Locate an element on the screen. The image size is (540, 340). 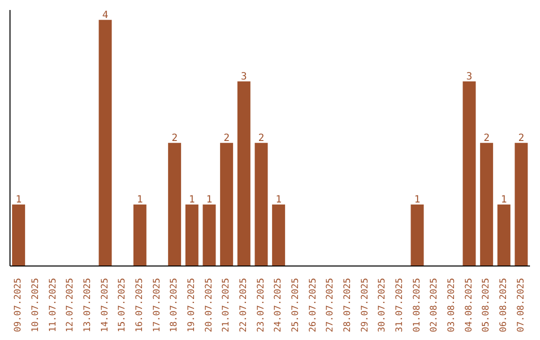
x-tick-label: 10.07.2025 is located at coordinates (36, 305).